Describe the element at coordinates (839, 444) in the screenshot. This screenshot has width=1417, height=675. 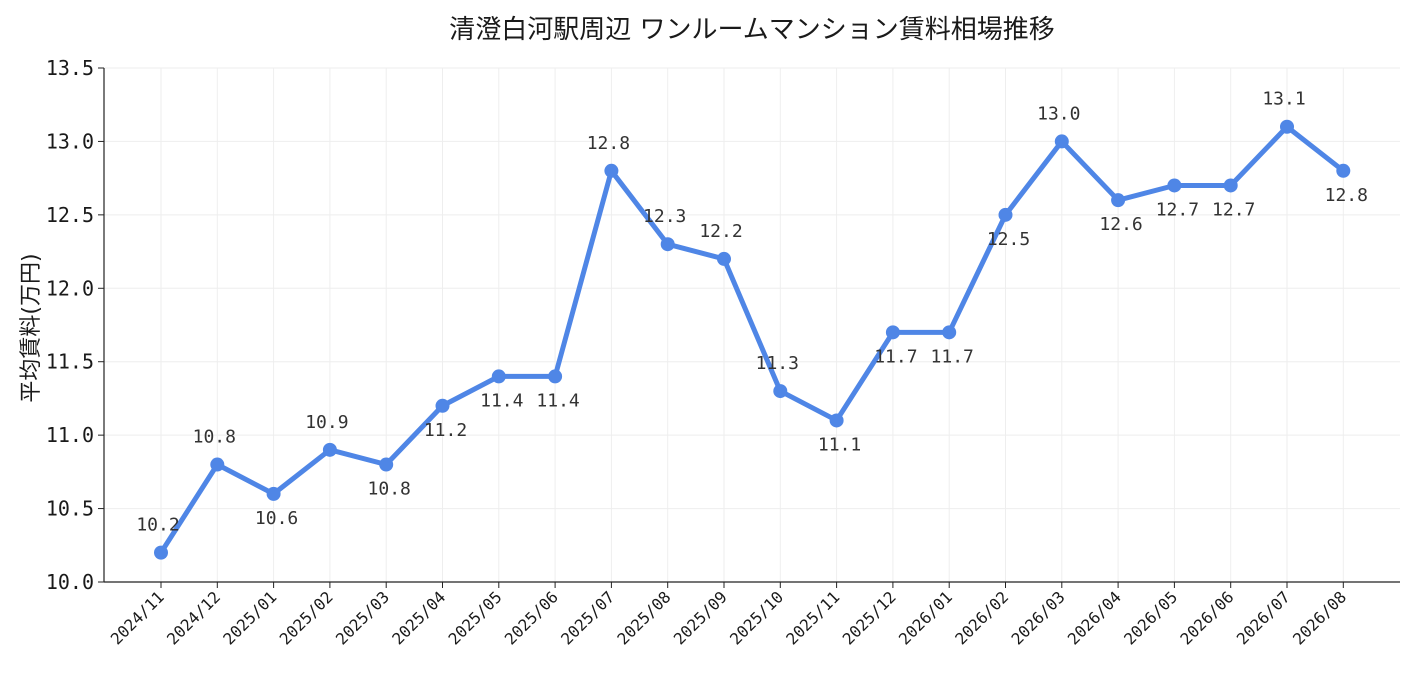
I see `data-label: 11.1` at that location.